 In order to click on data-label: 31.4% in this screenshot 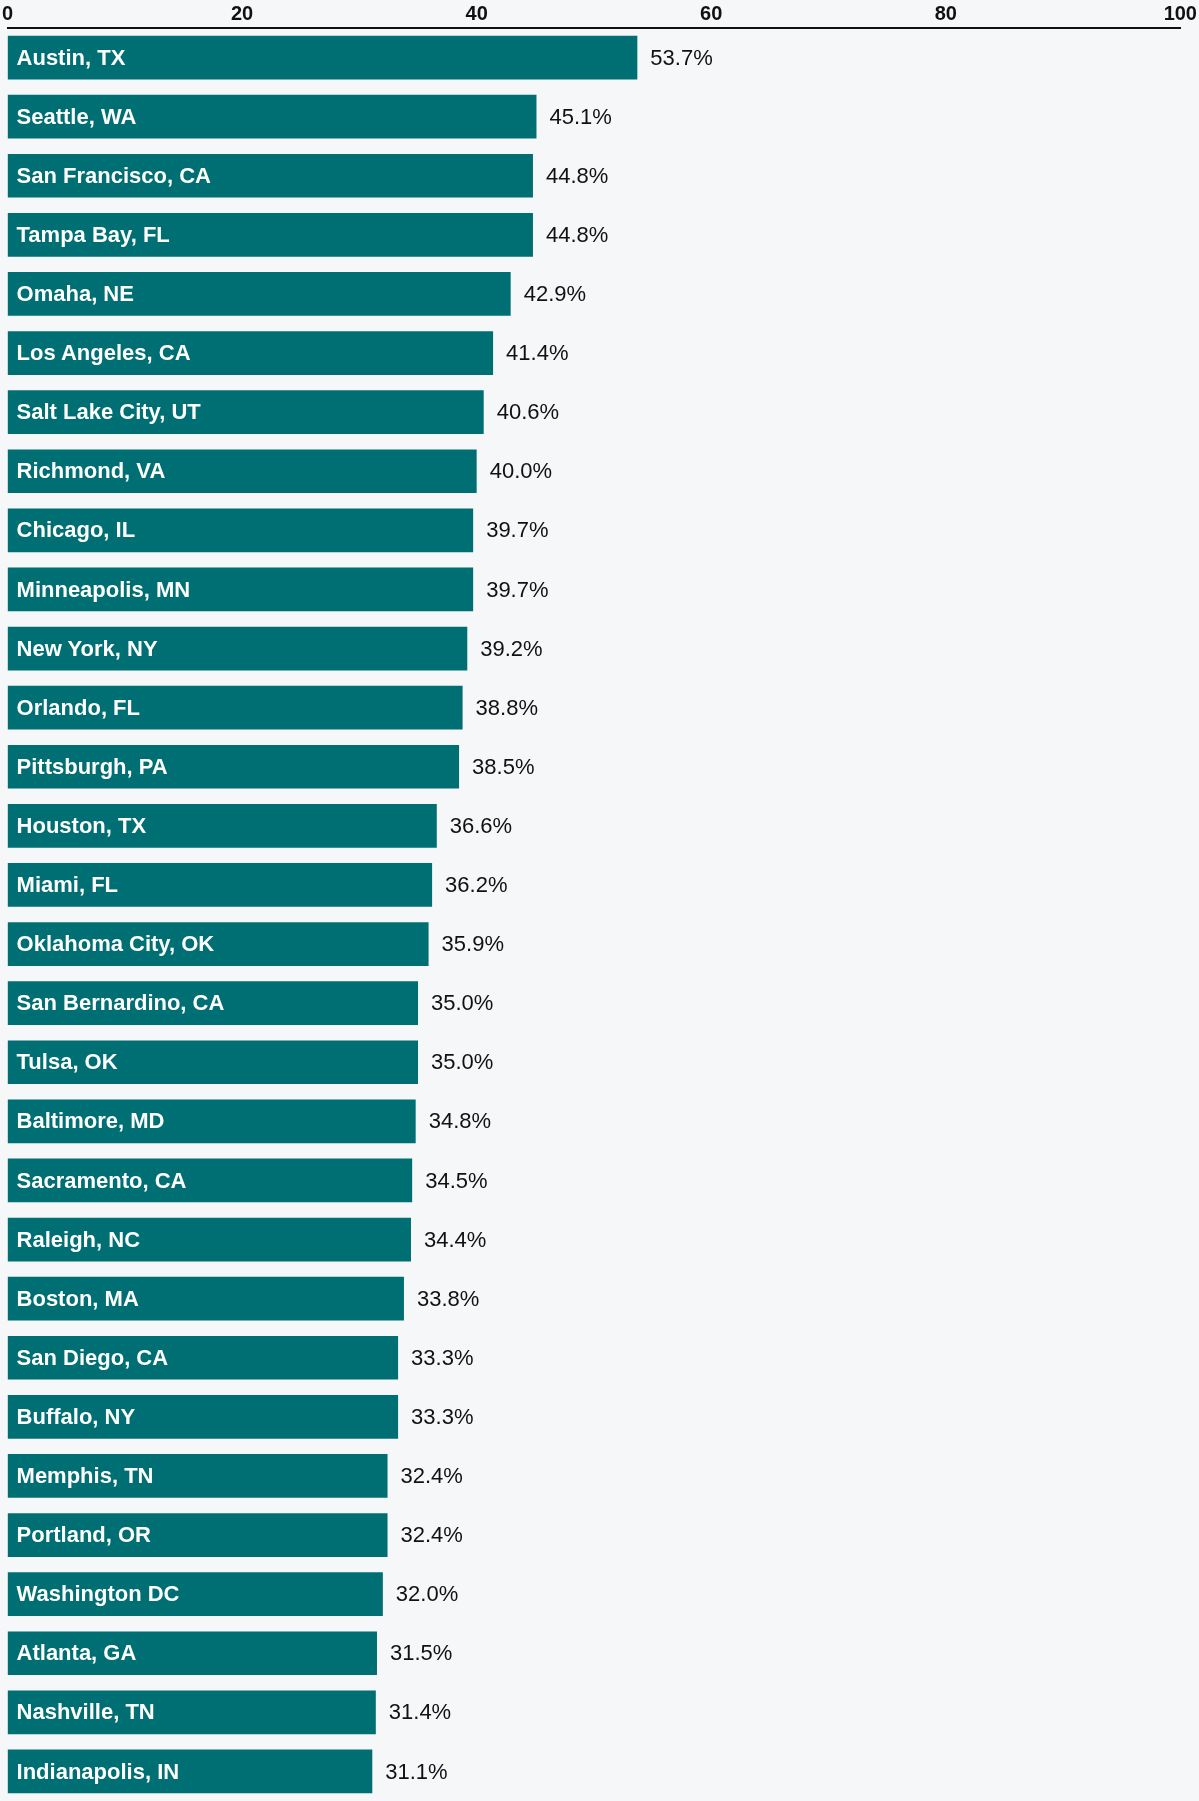, I will do `click(420, 1712)`.